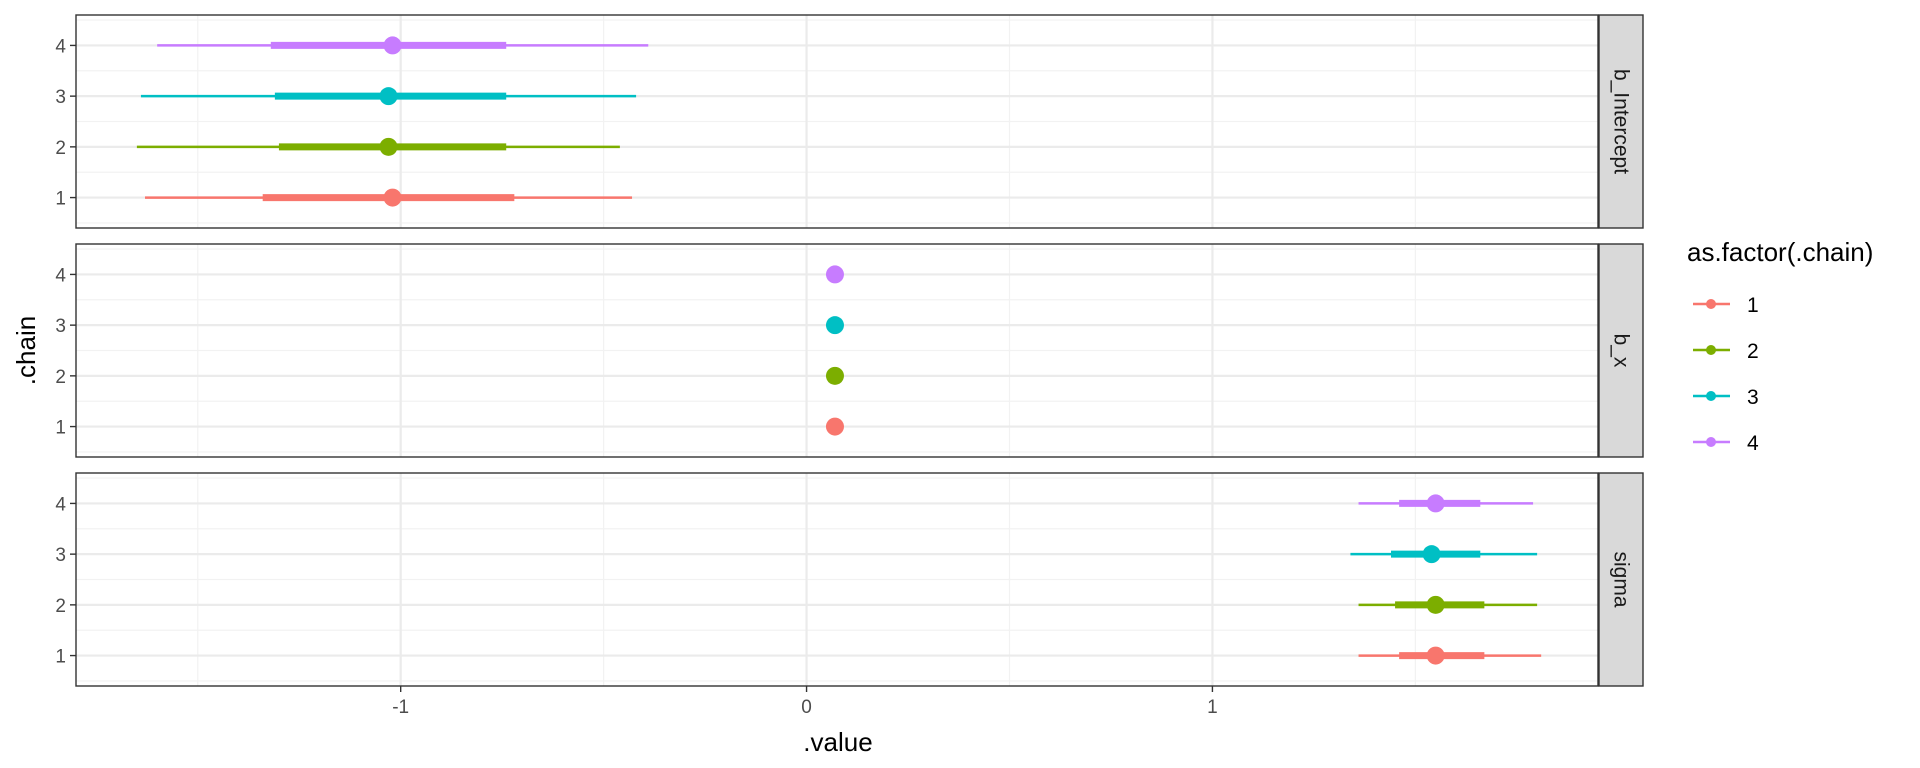 Image resolution: width=1920 pixels, height=768 pixels. What do you see at coordinates (1753, 351) in the screenshot?
I see `legend-label: 2` at bounding box center [1753, 351].